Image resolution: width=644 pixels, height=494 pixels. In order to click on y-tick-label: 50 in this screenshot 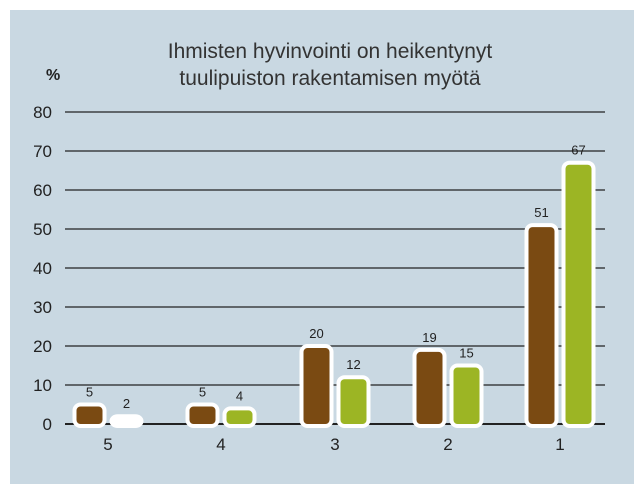, I will do `click(42, 229)`.